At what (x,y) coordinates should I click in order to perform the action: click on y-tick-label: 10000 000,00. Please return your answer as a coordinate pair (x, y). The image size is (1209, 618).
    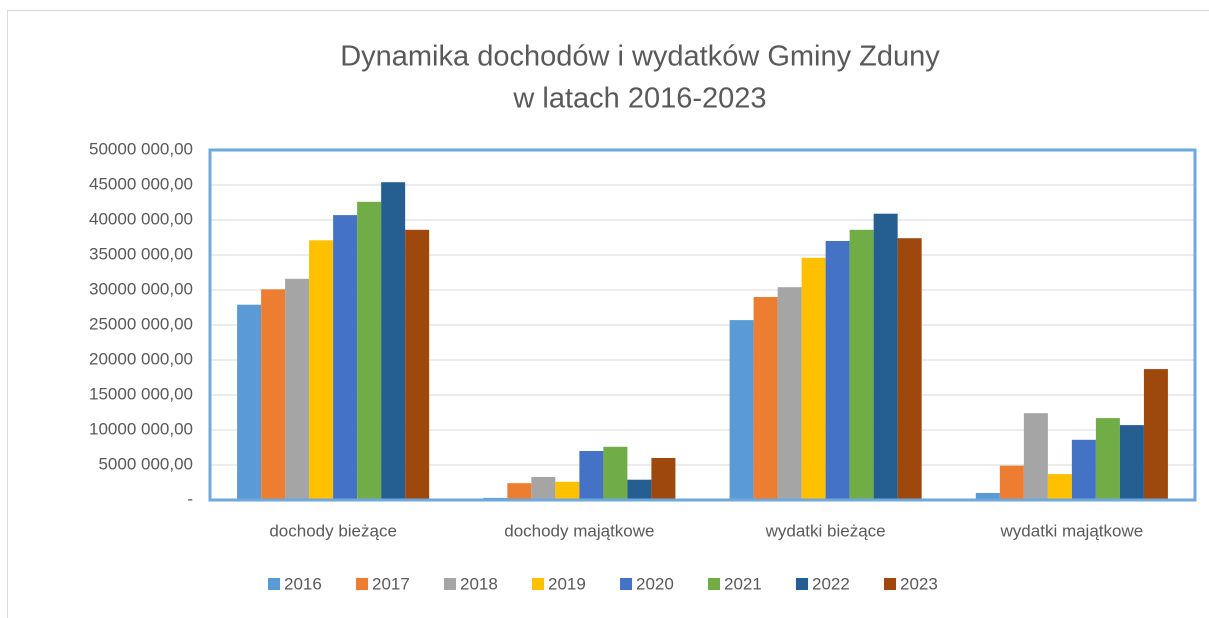
    Looking at the image, I should click on (141, 428).